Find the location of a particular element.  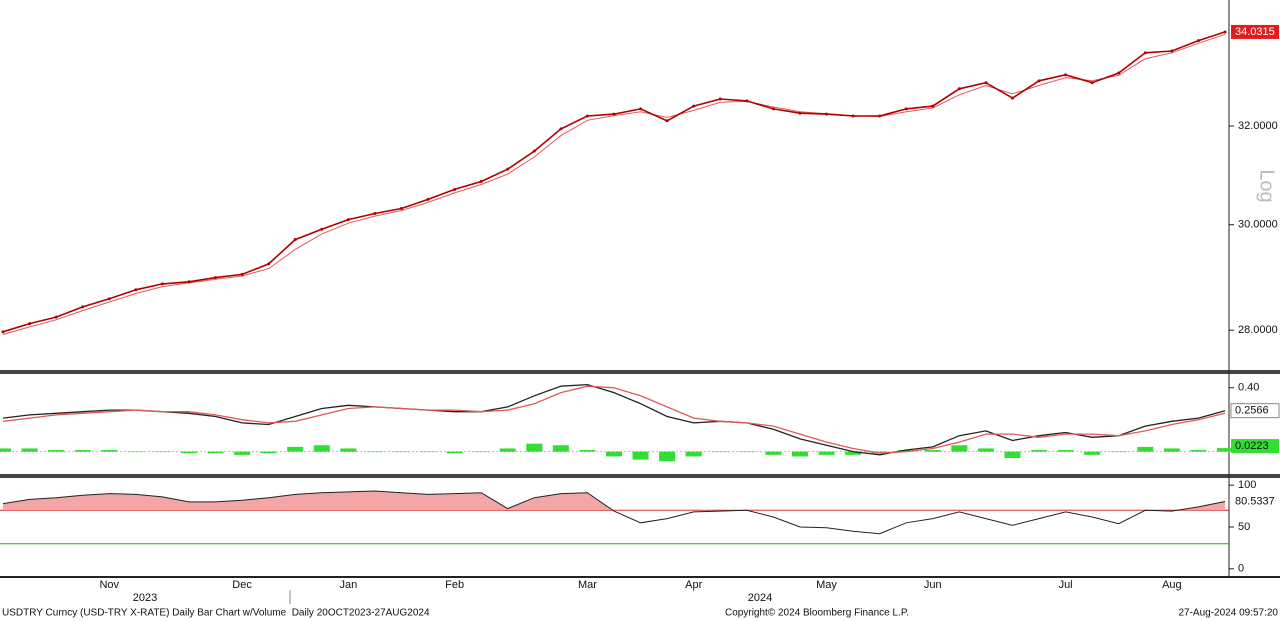

y-tick-label: 28.0000 is located at coordinates (1258, 330).